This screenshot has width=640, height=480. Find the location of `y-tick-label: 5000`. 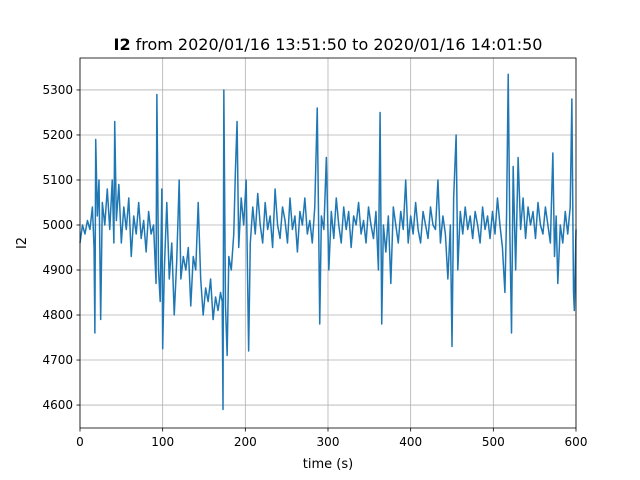

y-tick-label: 5000 is located at coordinates (57, 225).